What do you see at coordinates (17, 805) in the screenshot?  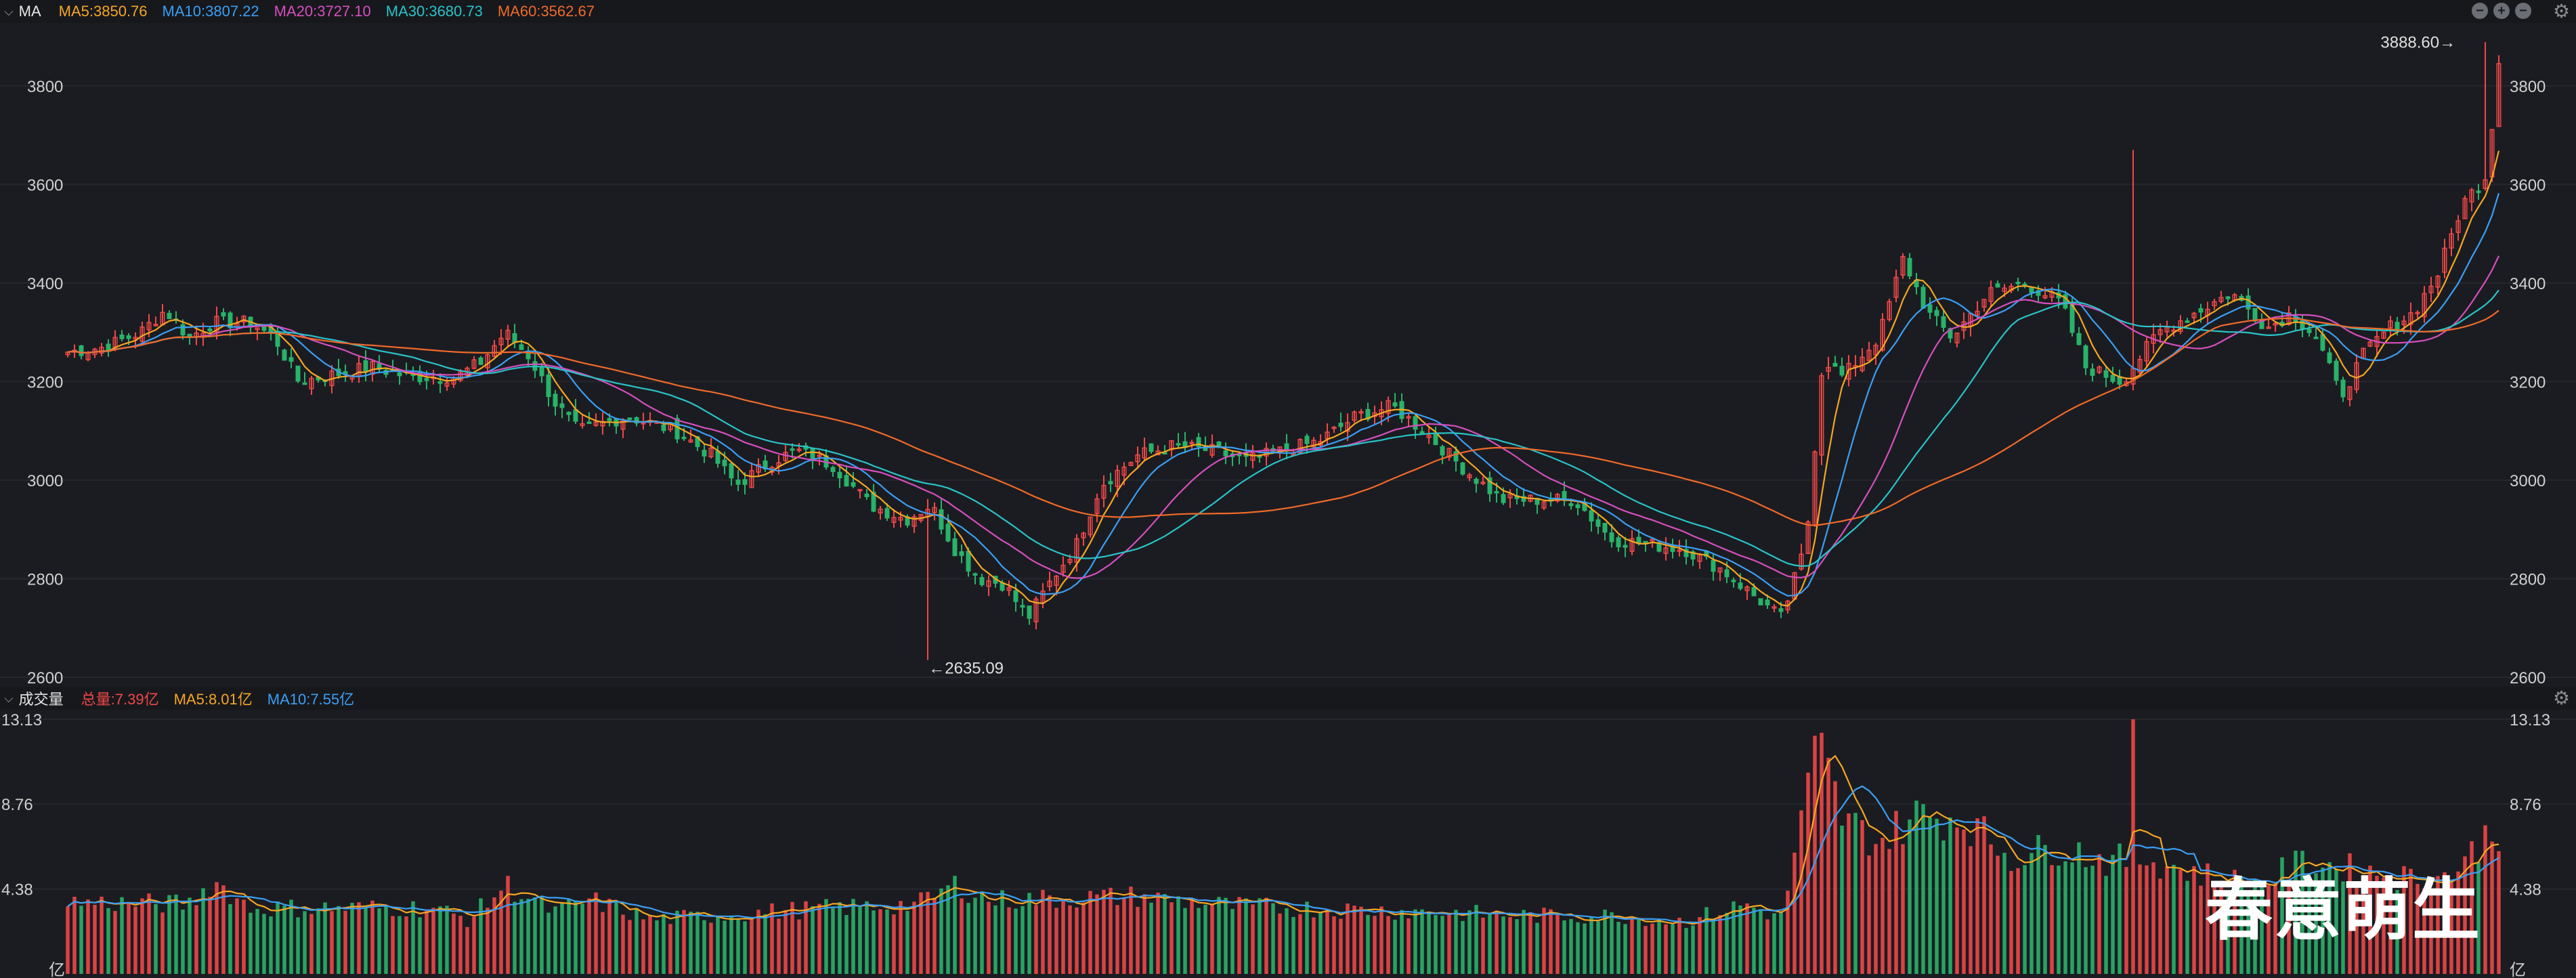 I see `volume-ytick-left: 8.76` at bounding box center [17, 805].